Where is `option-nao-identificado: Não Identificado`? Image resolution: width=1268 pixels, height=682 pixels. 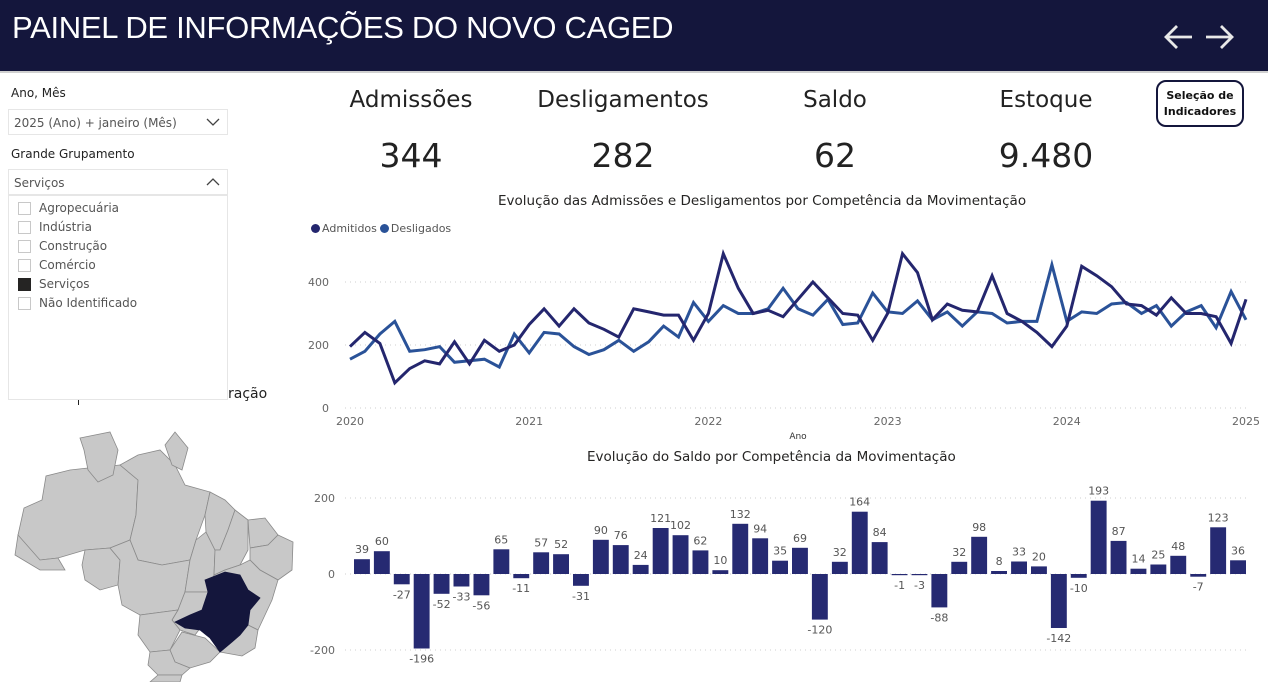
option-nao-identificado: Não Identificado is located at coordinates (77, 303).